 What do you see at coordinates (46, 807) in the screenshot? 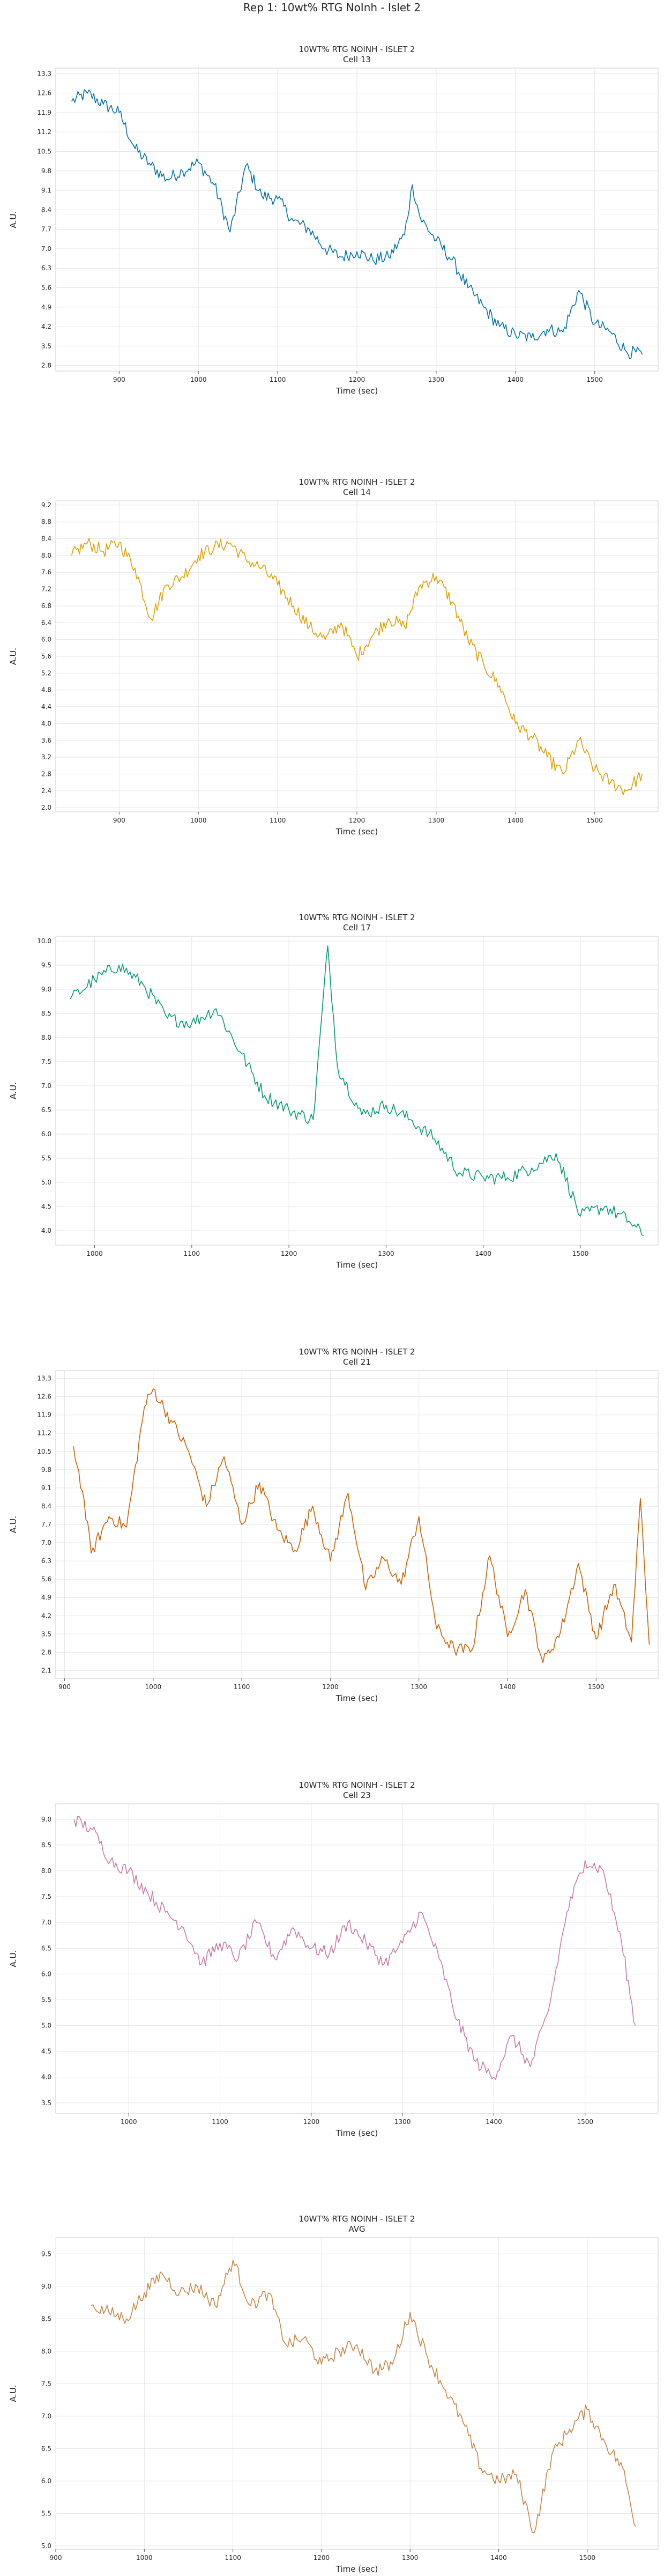
I see `y-tick-label: 2.0` at bounding box center [46, 807].